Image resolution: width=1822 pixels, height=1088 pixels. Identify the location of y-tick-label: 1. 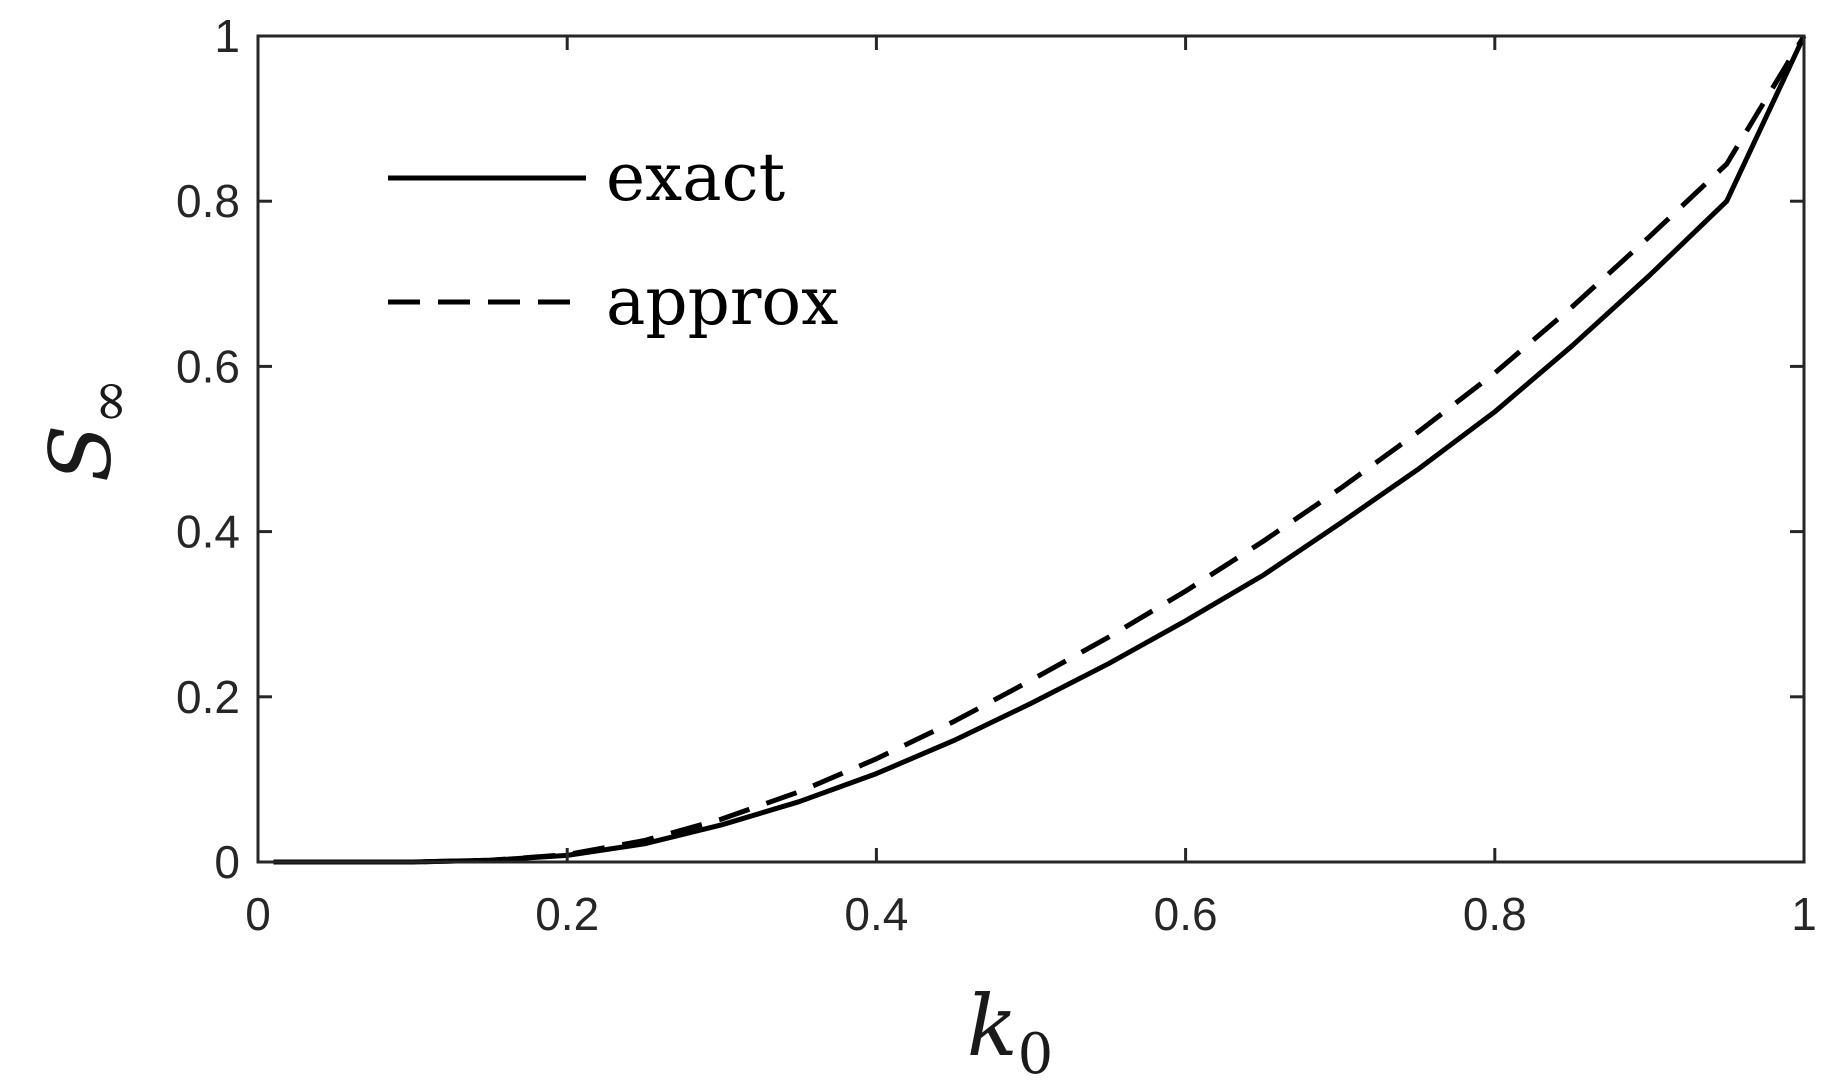
(227, 36).